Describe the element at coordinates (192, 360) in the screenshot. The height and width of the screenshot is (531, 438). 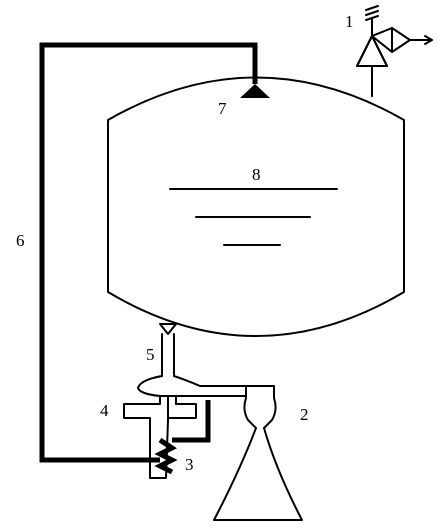
I see `outlet-feed` at that location.